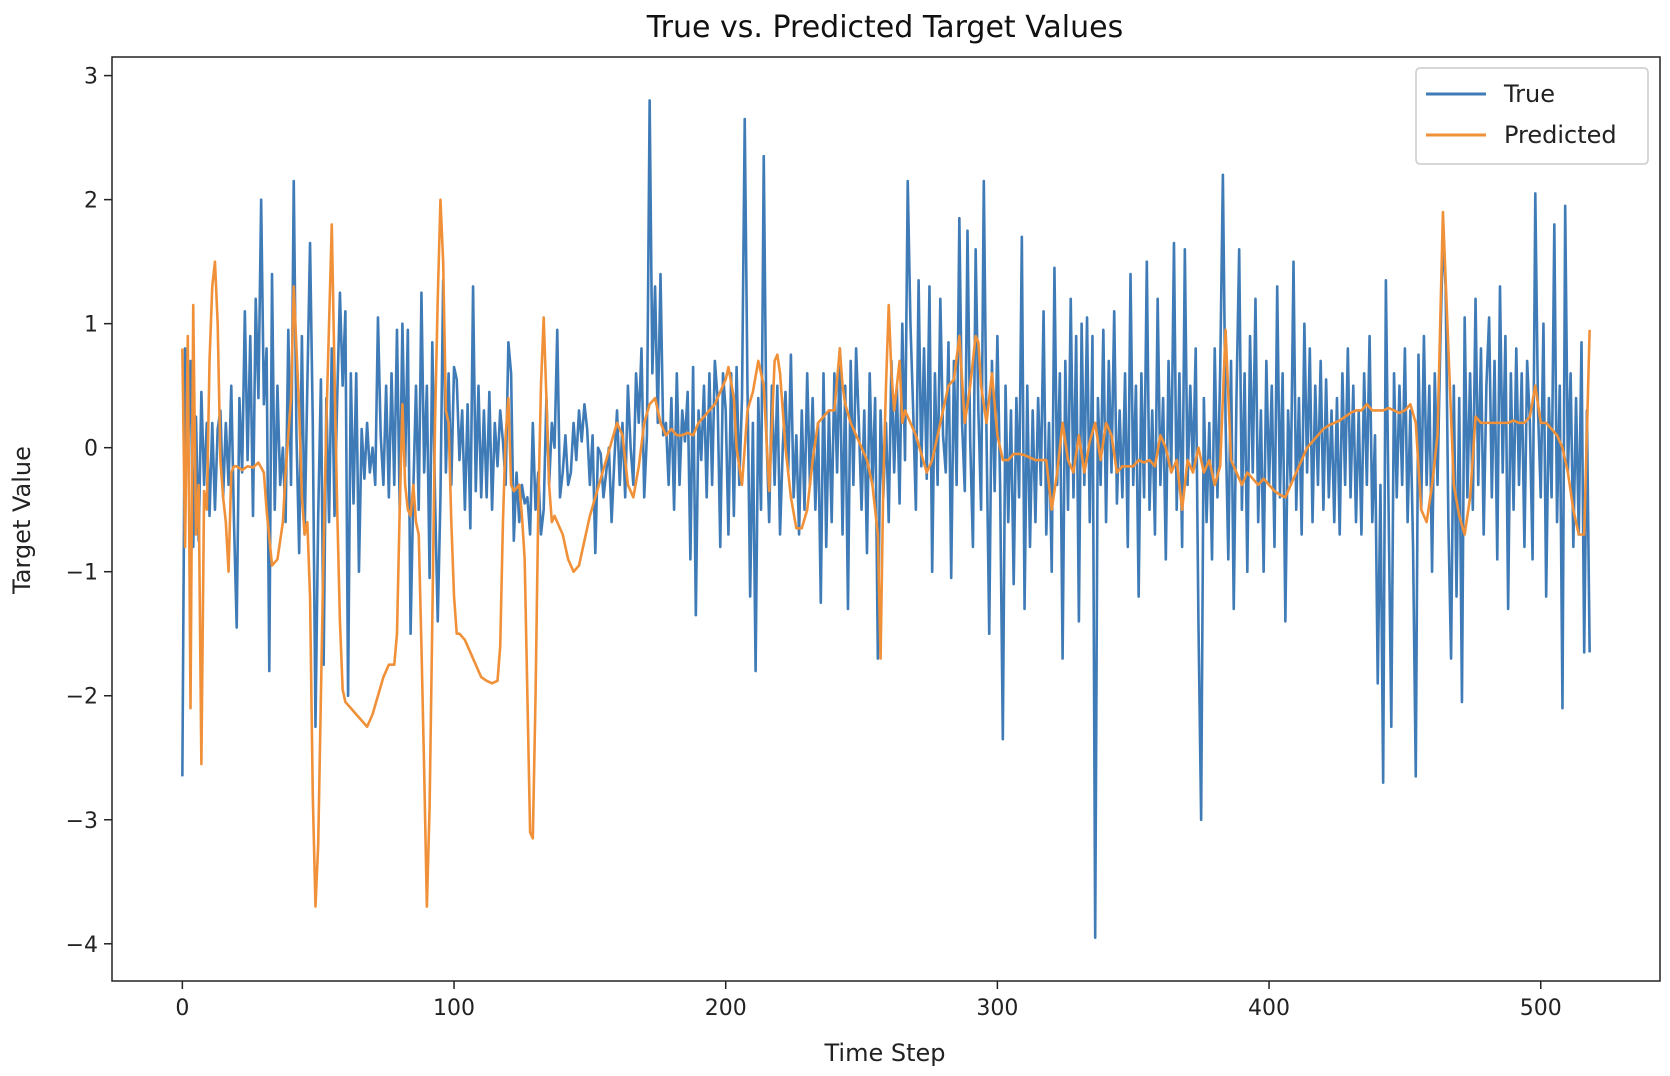  I want to click on legend: True Predicted, so click(1532, 116).